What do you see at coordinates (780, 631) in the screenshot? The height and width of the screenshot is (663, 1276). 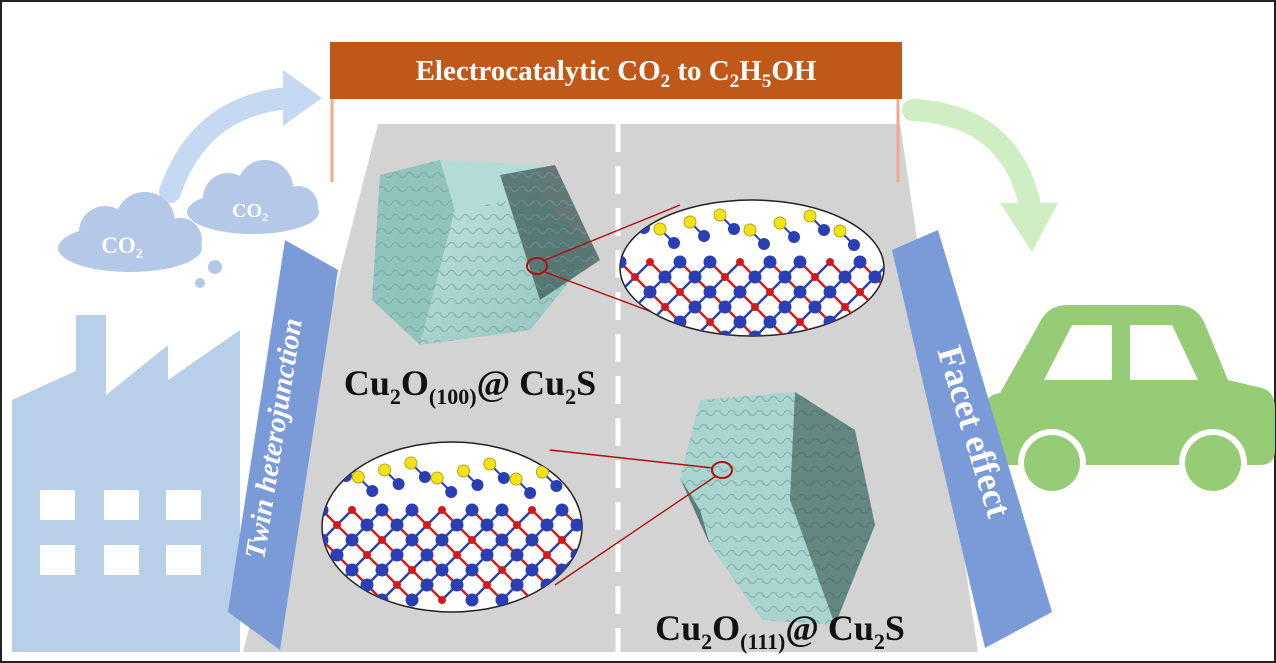 I see `crystal-bottom-label: Cu2O(111)@ Cu2S` at bounding box center [780, 631].